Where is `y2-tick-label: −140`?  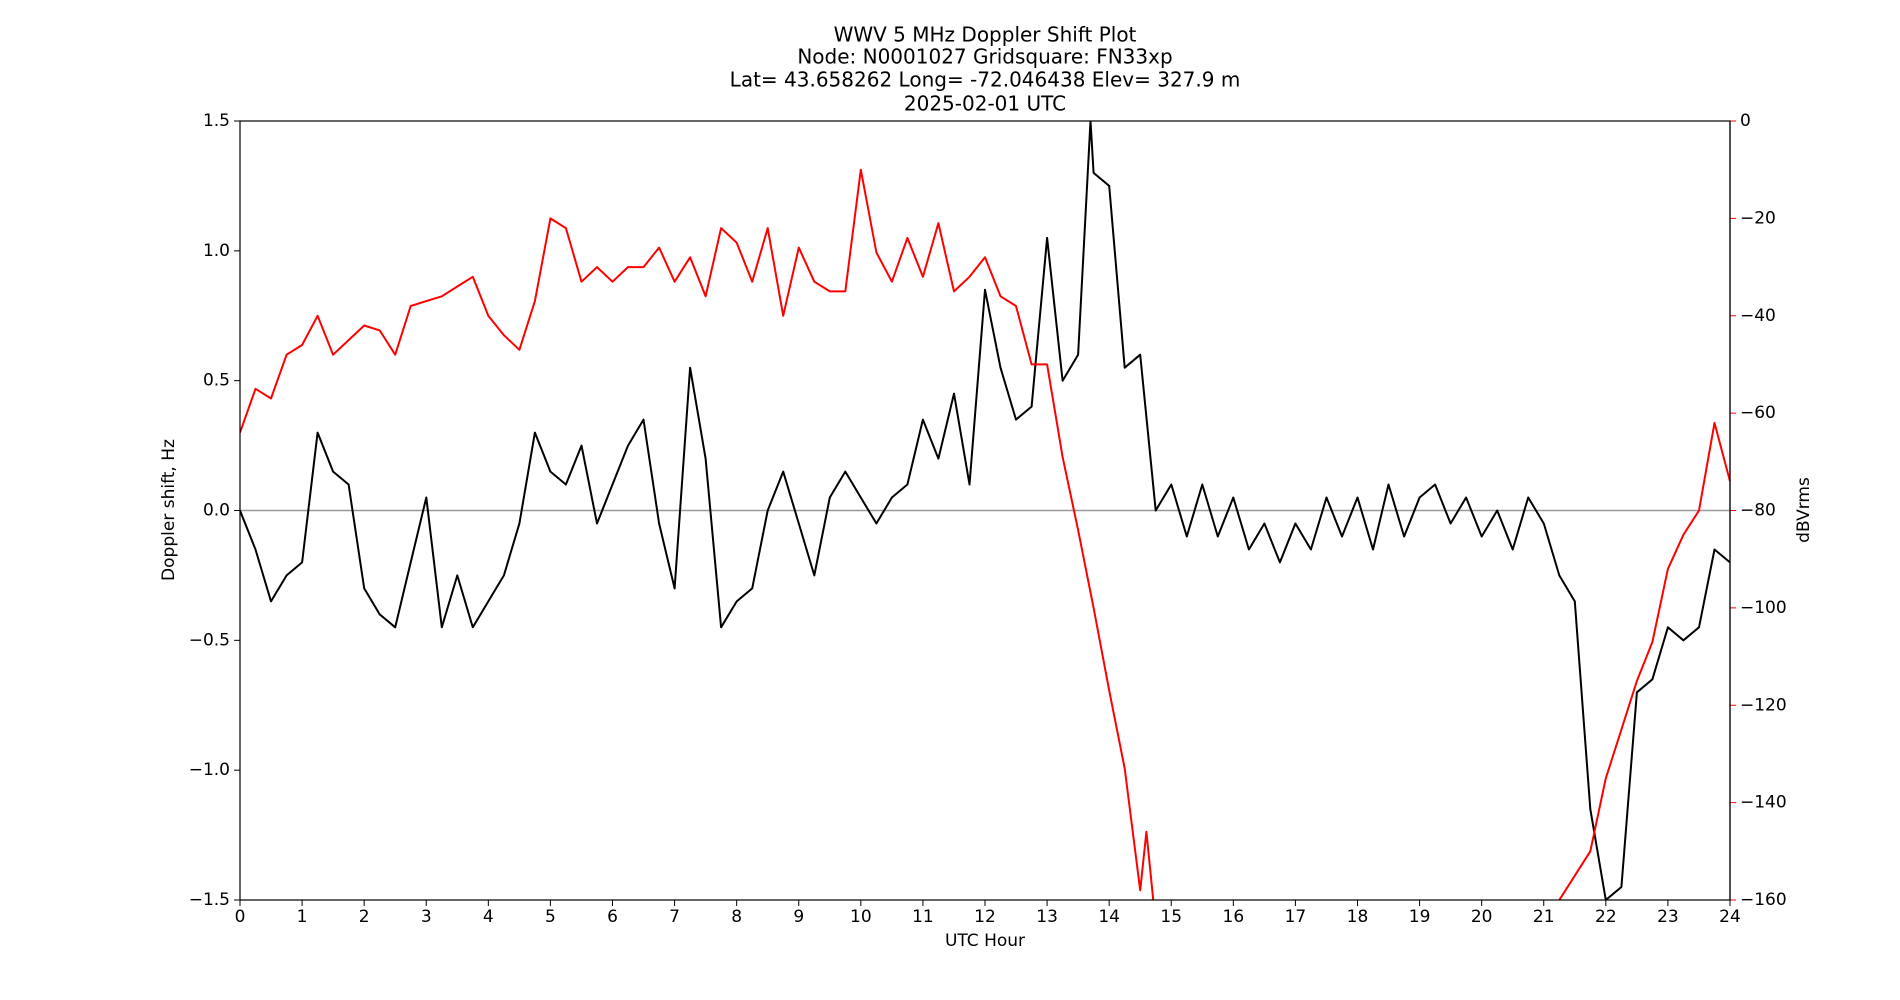
y2-tick-label: −140 is located at coordinates (1763, 803).